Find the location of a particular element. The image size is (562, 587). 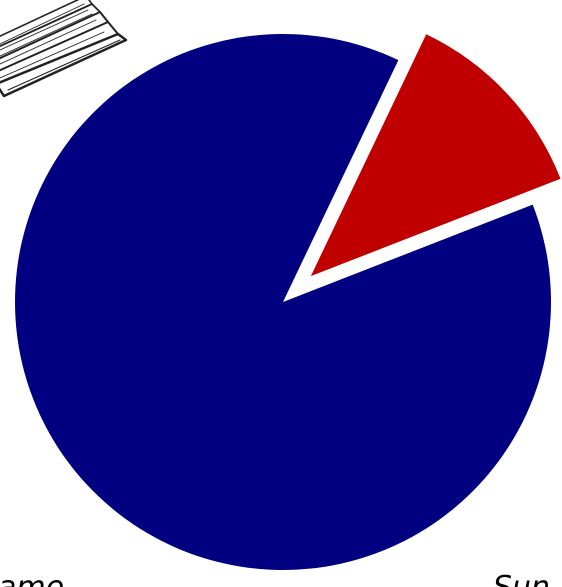

right-edge-label: Sun is located at coordinates (521, 578).